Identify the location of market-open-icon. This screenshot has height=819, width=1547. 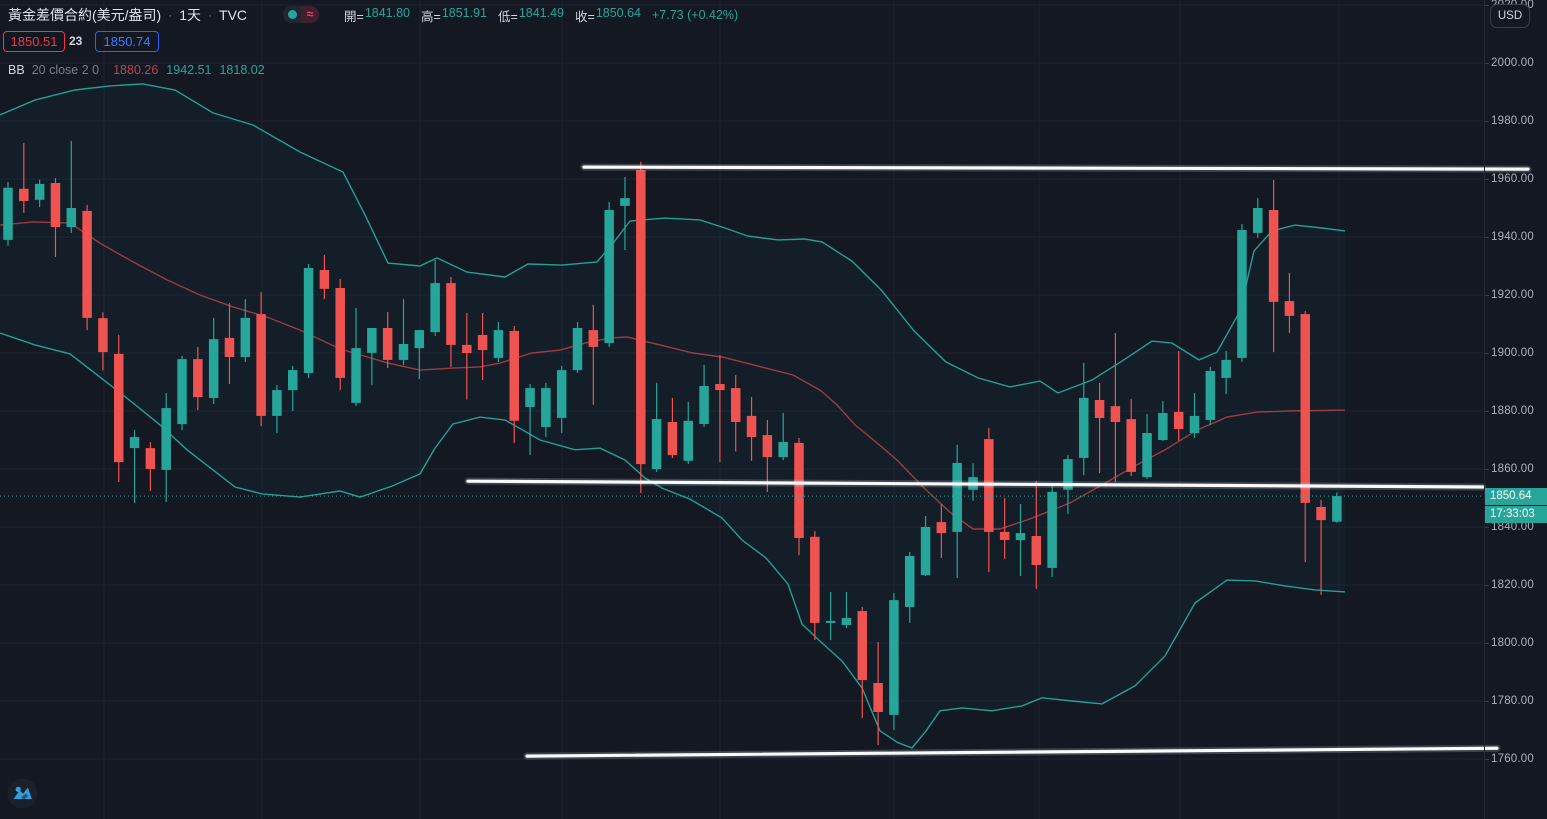
(292, 14).